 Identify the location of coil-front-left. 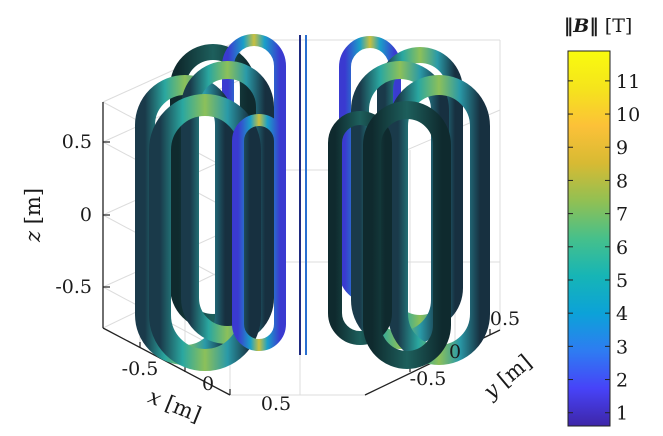
(205, 232).